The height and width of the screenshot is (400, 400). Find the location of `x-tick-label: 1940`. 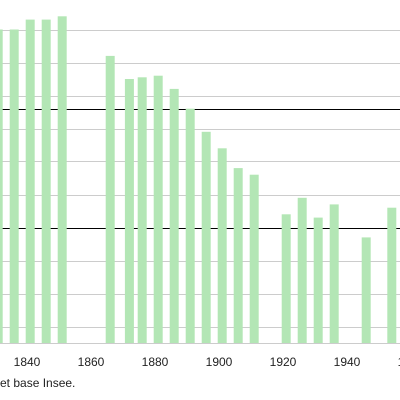

x-tick-label: 1940 is located at coordinates (347, 362).